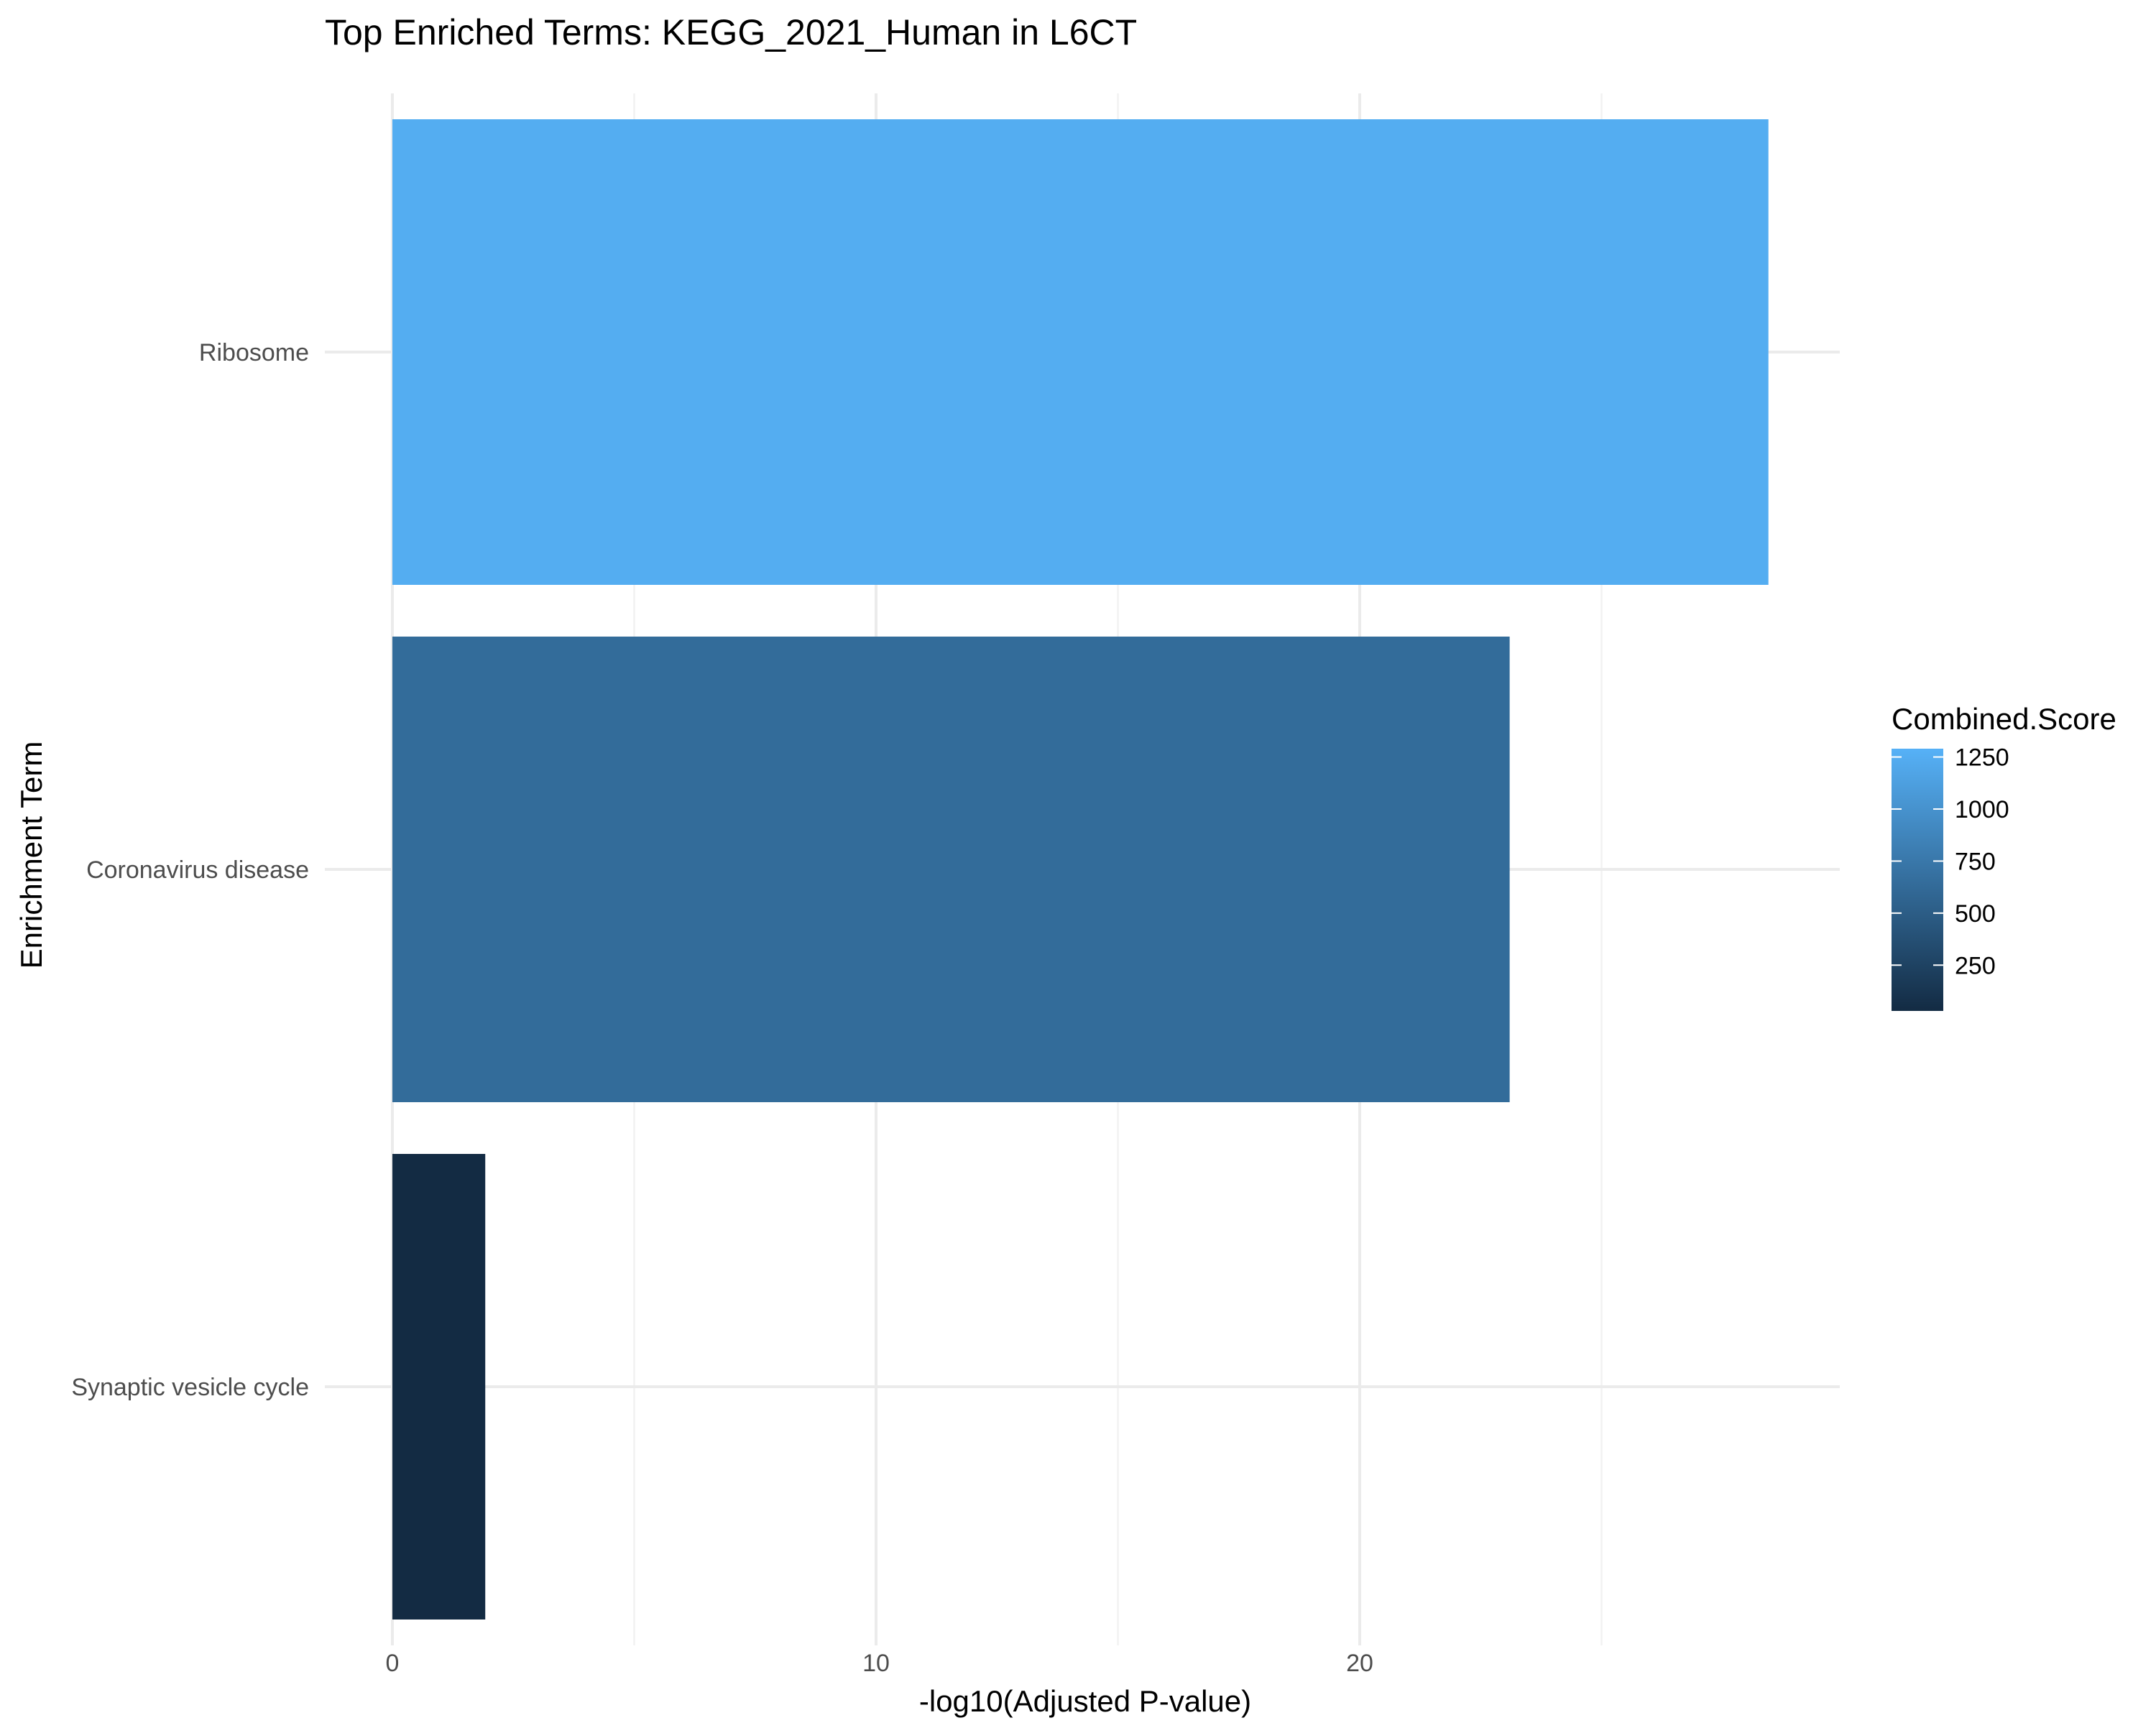 This screenshot has height=1728, width=2156. What do you see at coordinates (1918, 880) in the screenshot?
I see `legend-colorbar` at bounding box center [1918, 880].